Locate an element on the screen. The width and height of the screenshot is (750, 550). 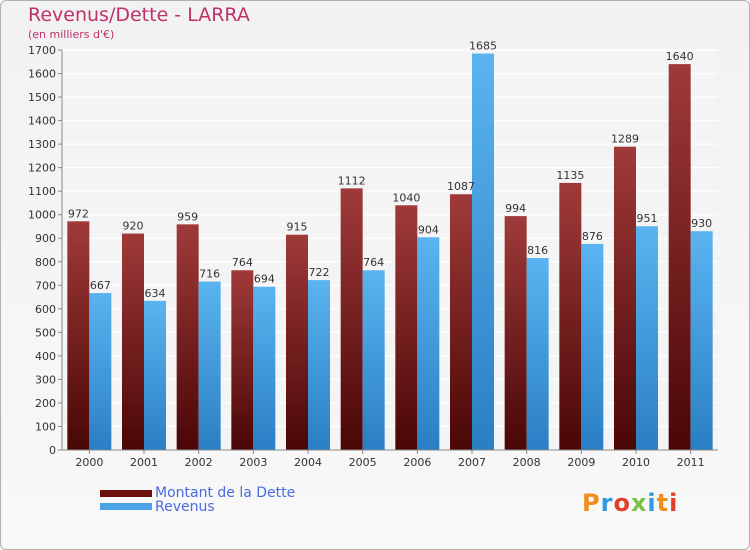
data-label: 1135 is located at coordinates (570, 175).